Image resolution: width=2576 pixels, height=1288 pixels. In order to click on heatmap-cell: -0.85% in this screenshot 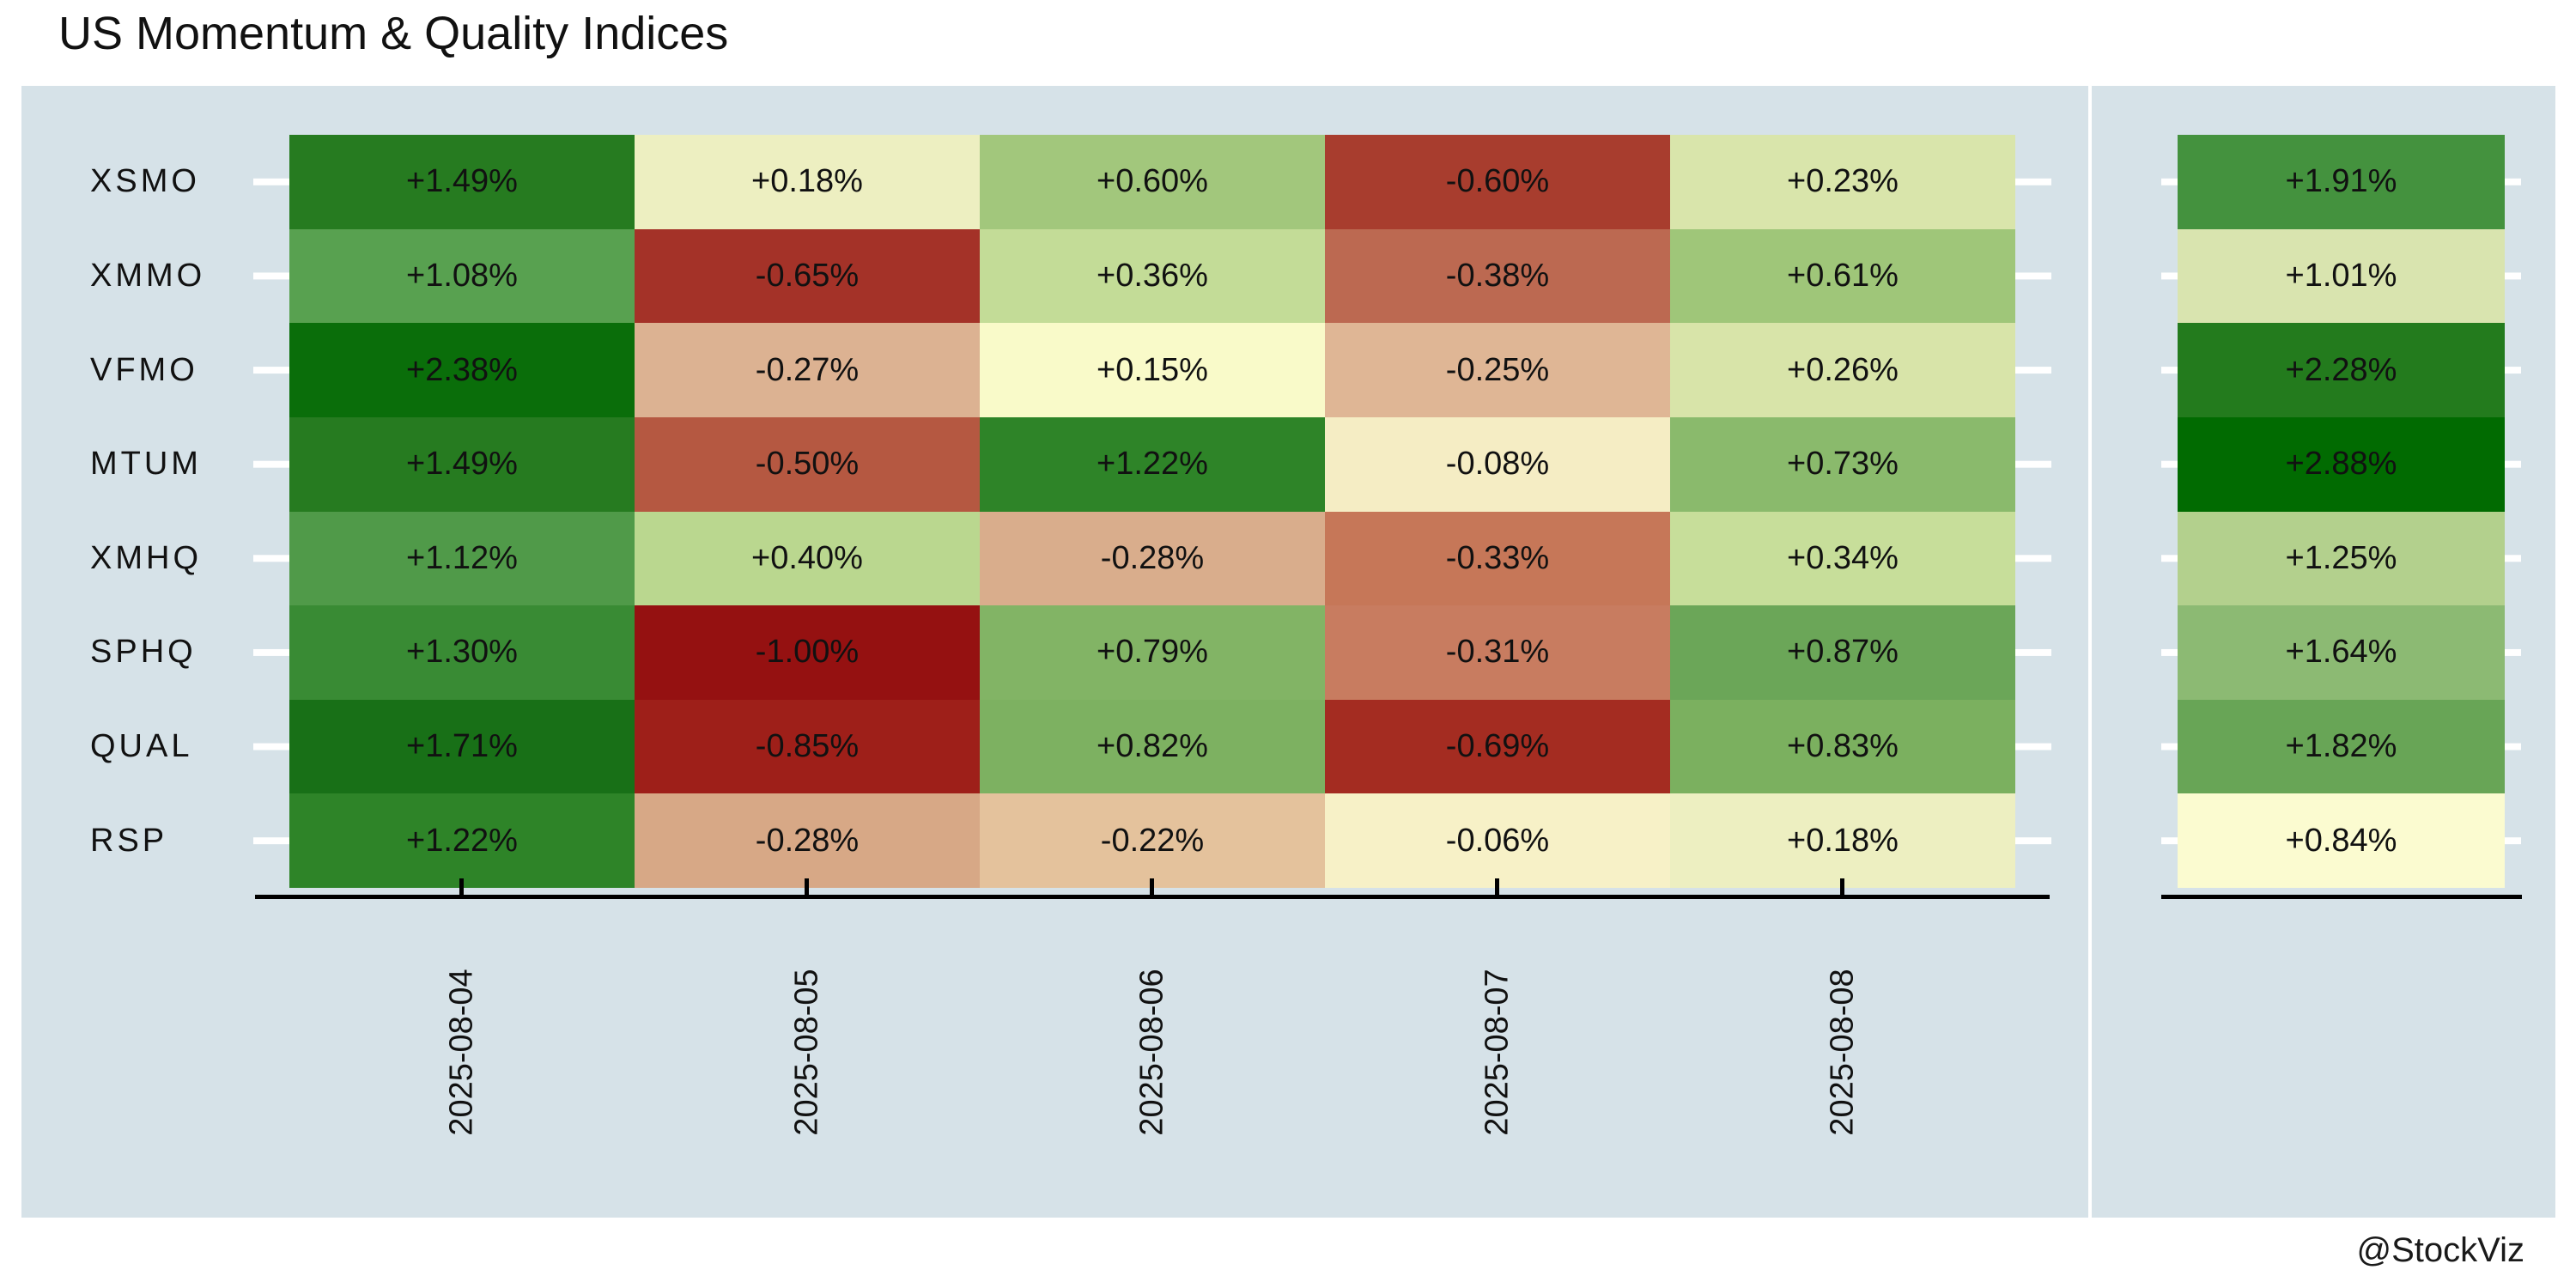, I will do `click(808, 746)`.